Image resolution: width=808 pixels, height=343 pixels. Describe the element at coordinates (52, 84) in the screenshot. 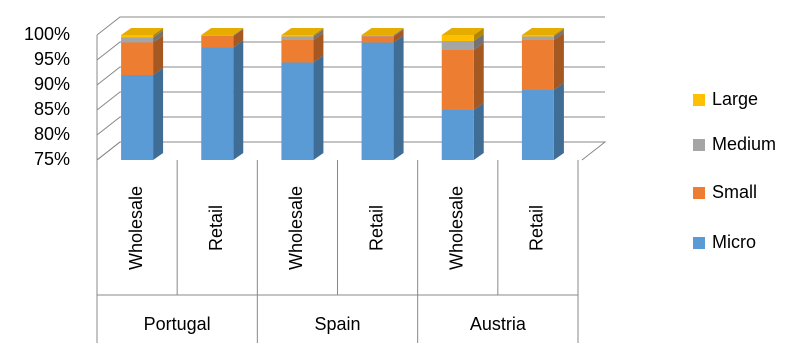

I see `y-tick-label: 90%` at that location.